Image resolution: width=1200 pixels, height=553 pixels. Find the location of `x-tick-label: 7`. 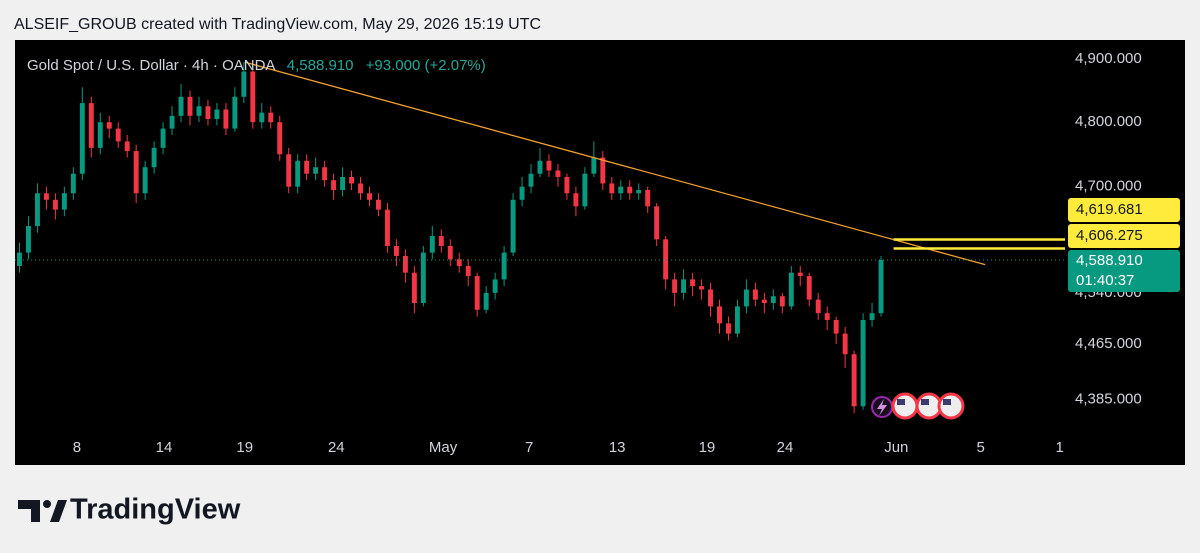

x-tick-label: 7 is located at coordinates (529, 447).